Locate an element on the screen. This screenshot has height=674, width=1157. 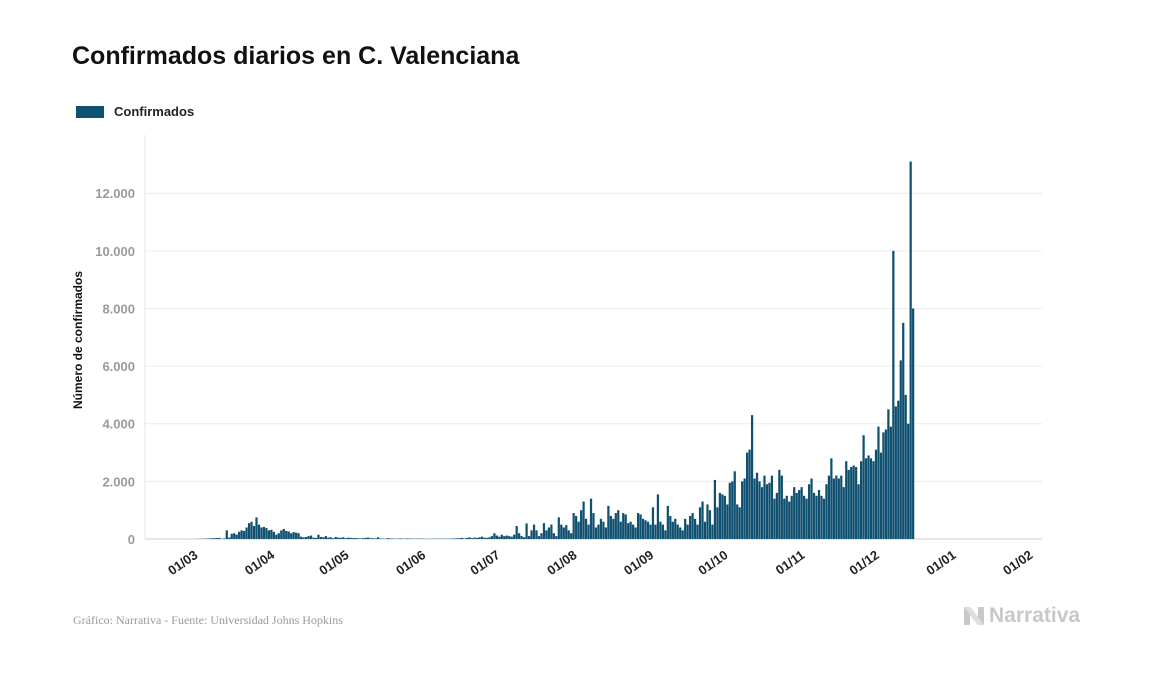
y-axis-ticks: 0 2.000 4.000 6.000 8.000 10.000 12.000 is located at coordinates (115, 366).